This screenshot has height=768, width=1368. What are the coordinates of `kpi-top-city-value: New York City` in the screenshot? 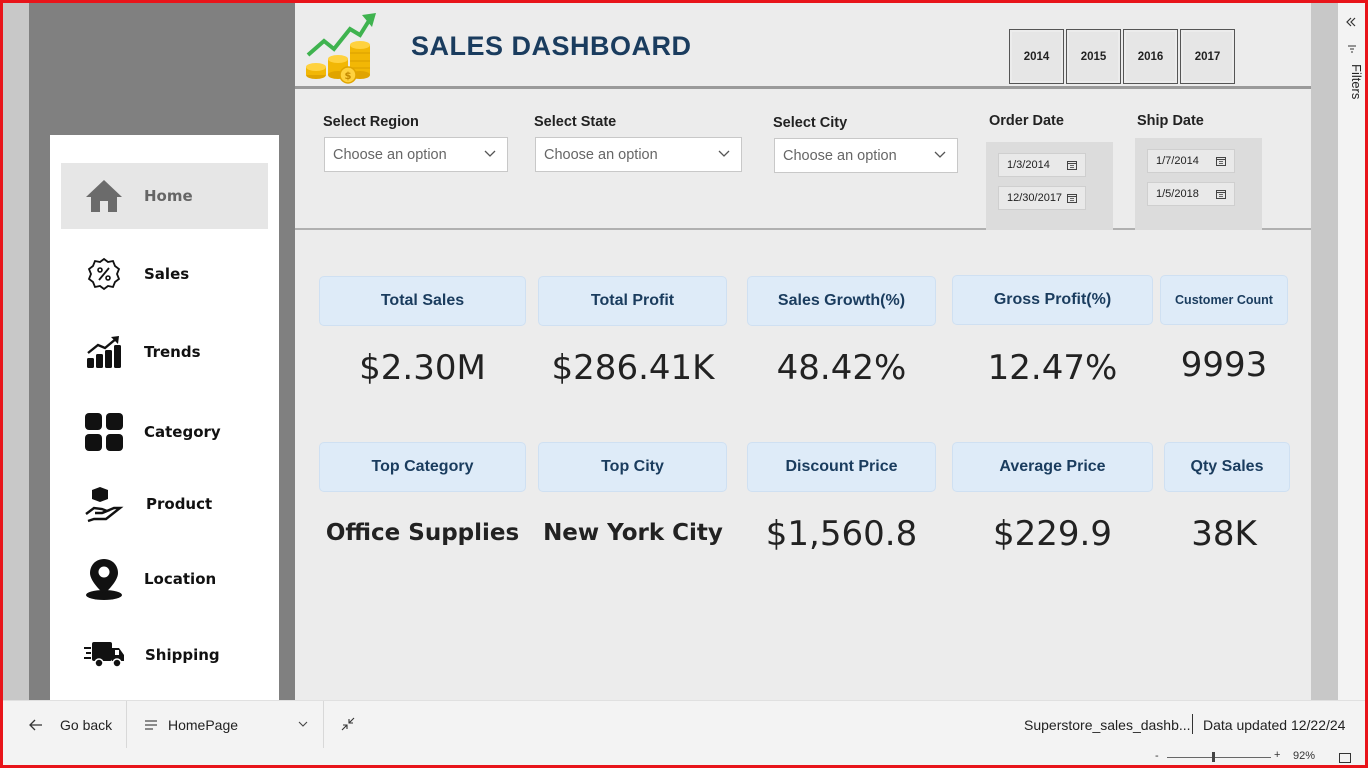 It's located at (633, 533).